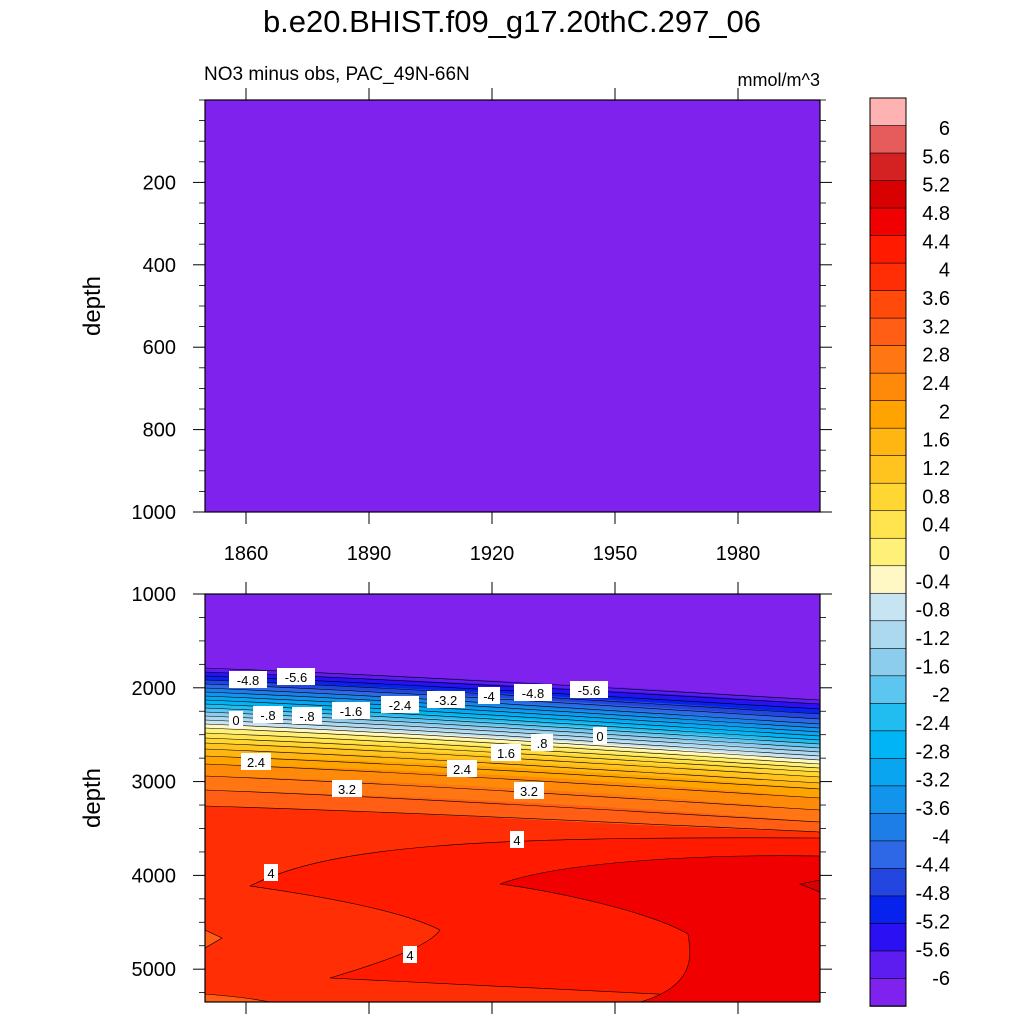 This screenshot has height=1024, width=1024. I want to click on colorbar-label: -0.8, so click(933, 611).